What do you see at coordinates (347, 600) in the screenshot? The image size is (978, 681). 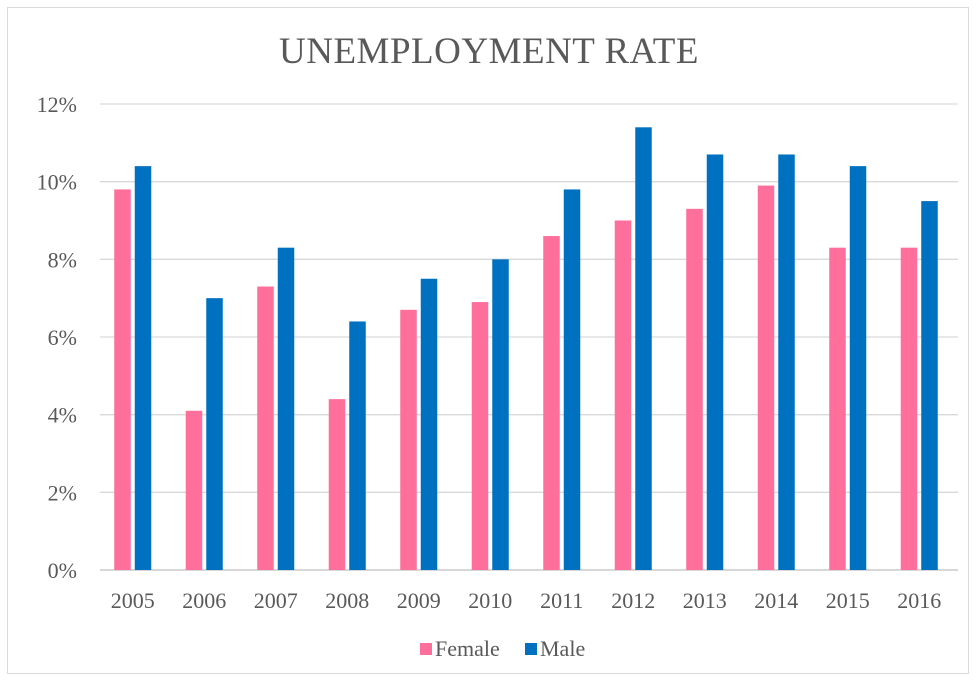 I see `x-tick-label: 2008` at bounding box center [347, 600].